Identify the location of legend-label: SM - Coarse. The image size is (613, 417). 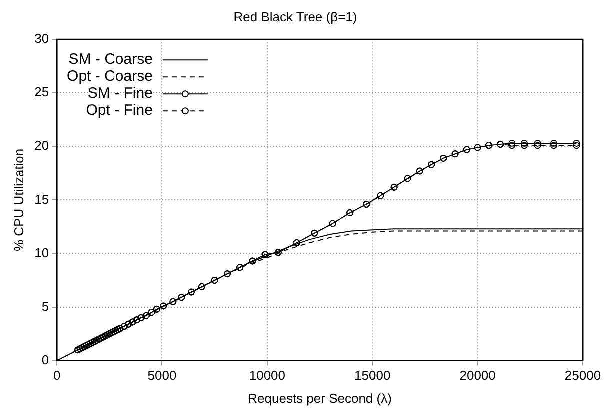
(110, 59).